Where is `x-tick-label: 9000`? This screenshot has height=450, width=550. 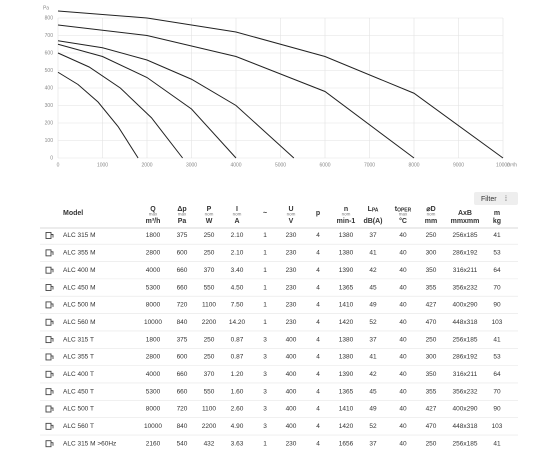 x-tick-label: 9000 is located at coordinates (458, 165).